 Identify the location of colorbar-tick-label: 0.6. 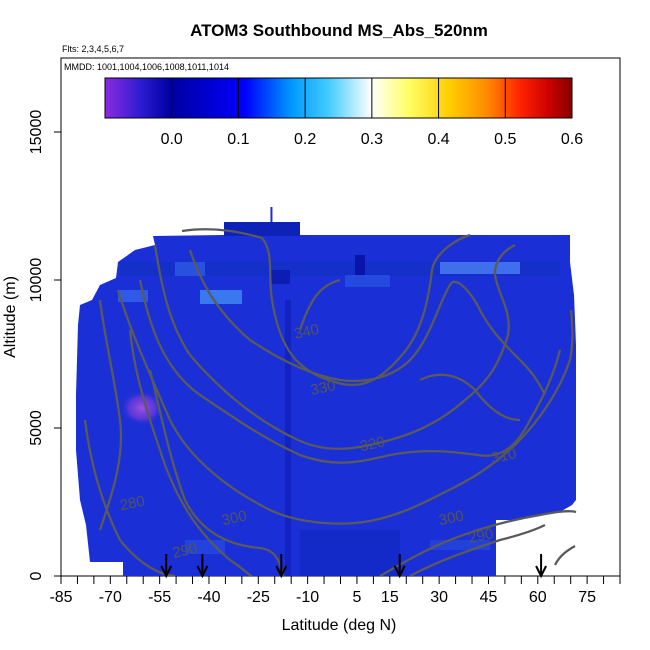
(572, 139).